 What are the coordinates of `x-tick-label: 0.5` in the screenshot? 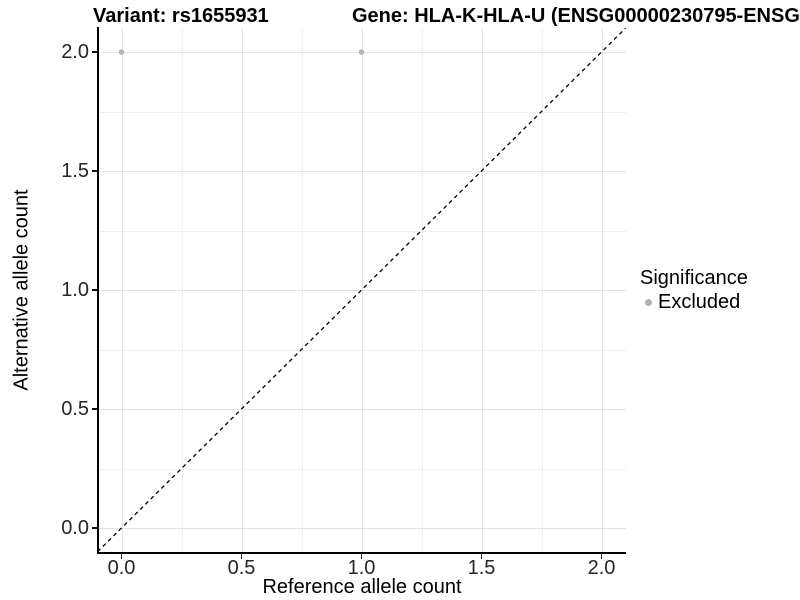 It's located at (241, 568).